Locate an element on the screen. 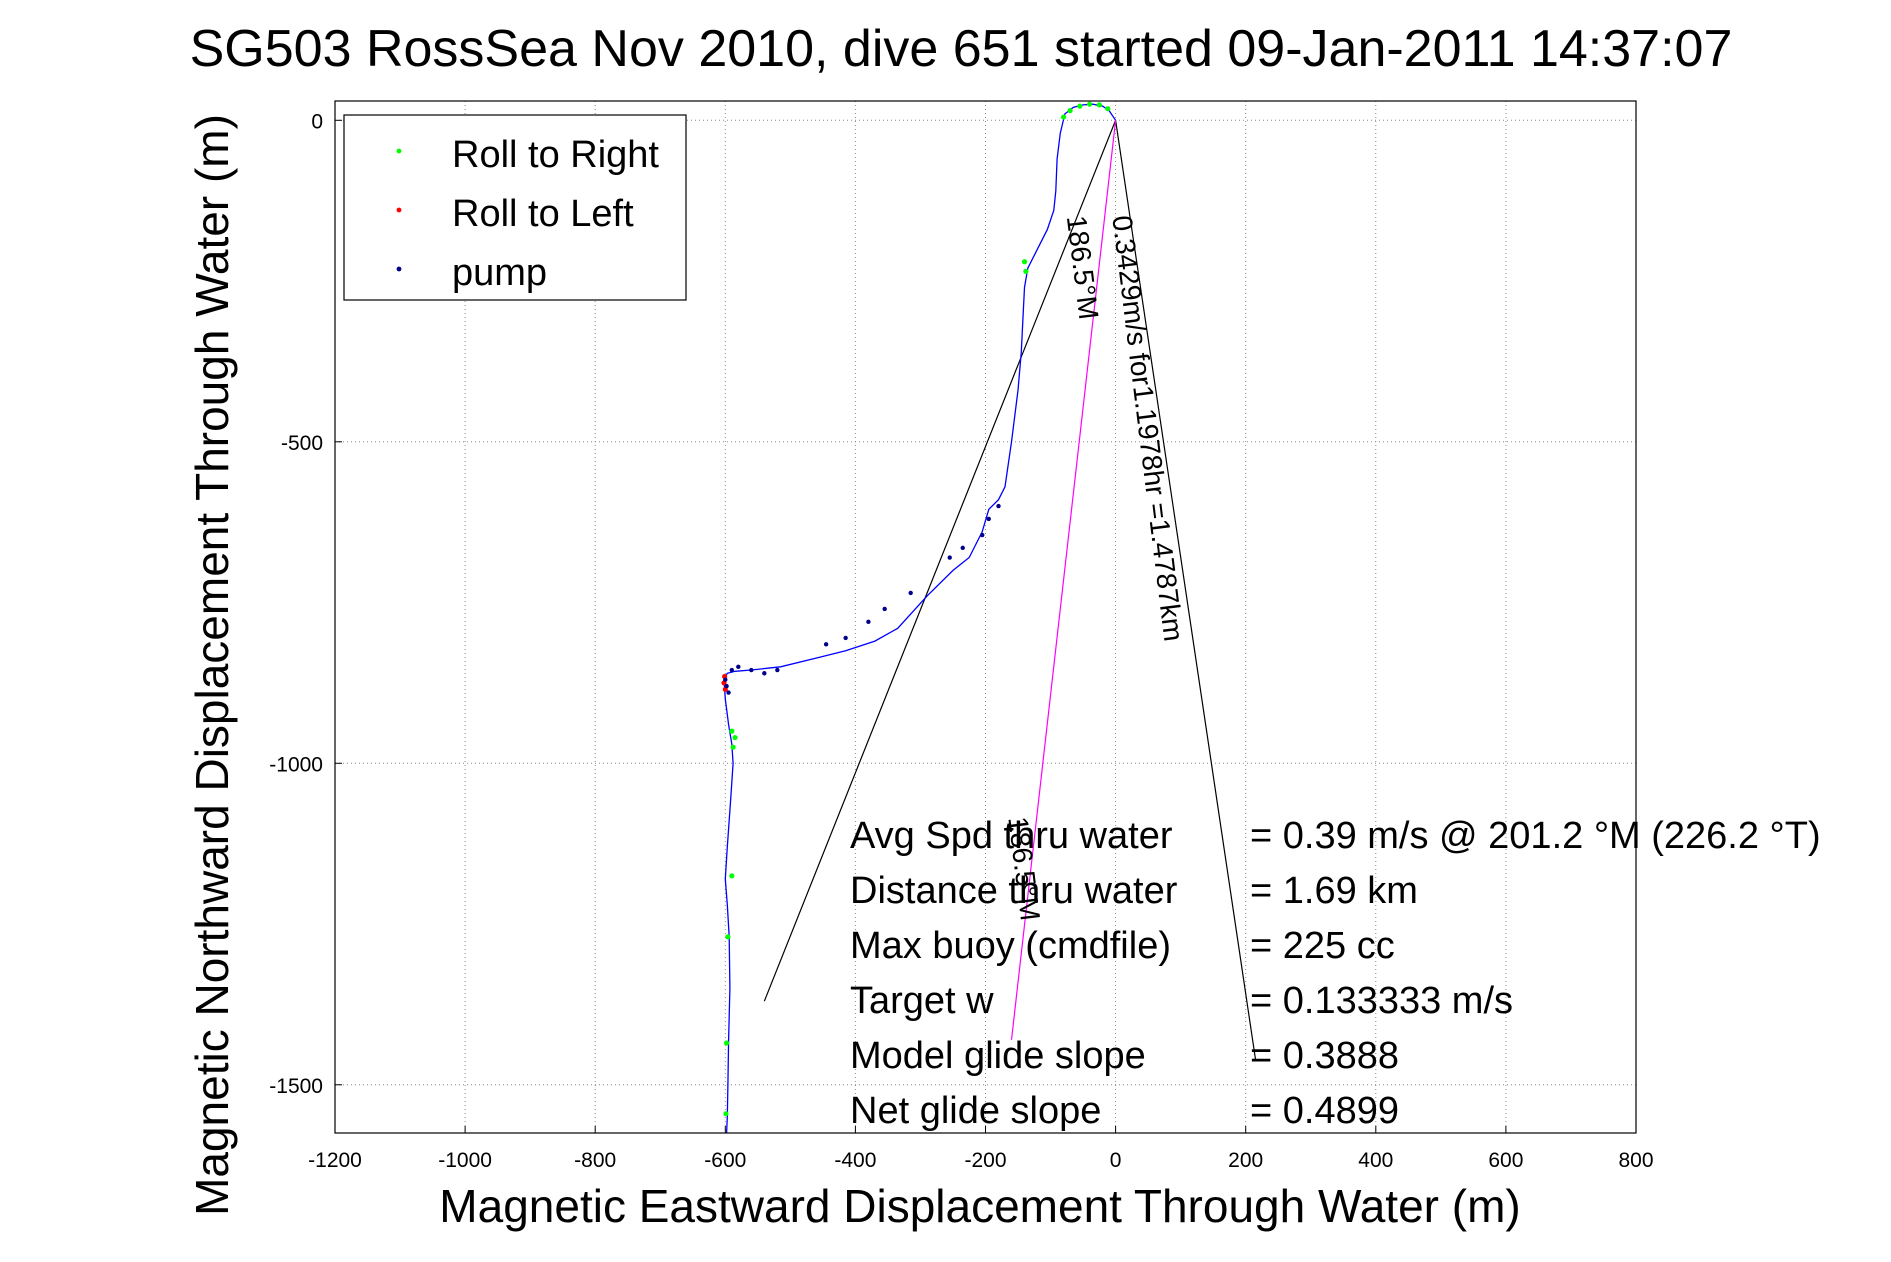  x-tick-label: -200 is located at coordinates (985, 1160).